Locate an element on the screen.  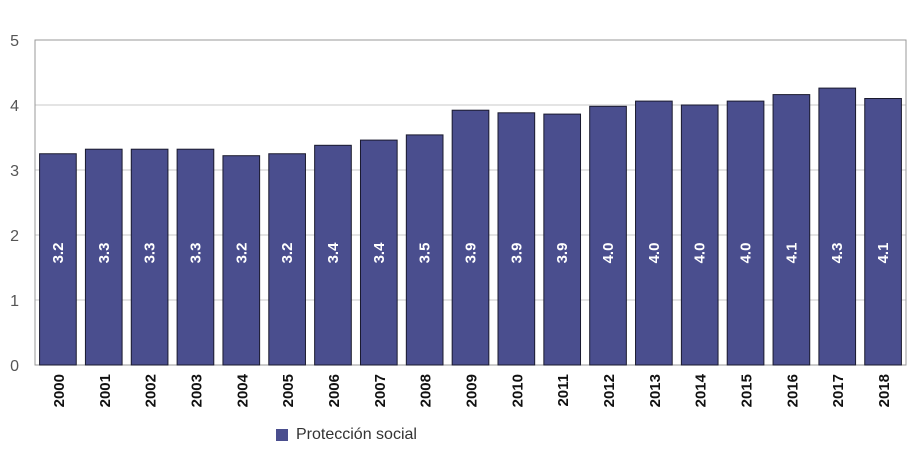
bar-value-label: 3.5 is located at coordinates (425, 253).